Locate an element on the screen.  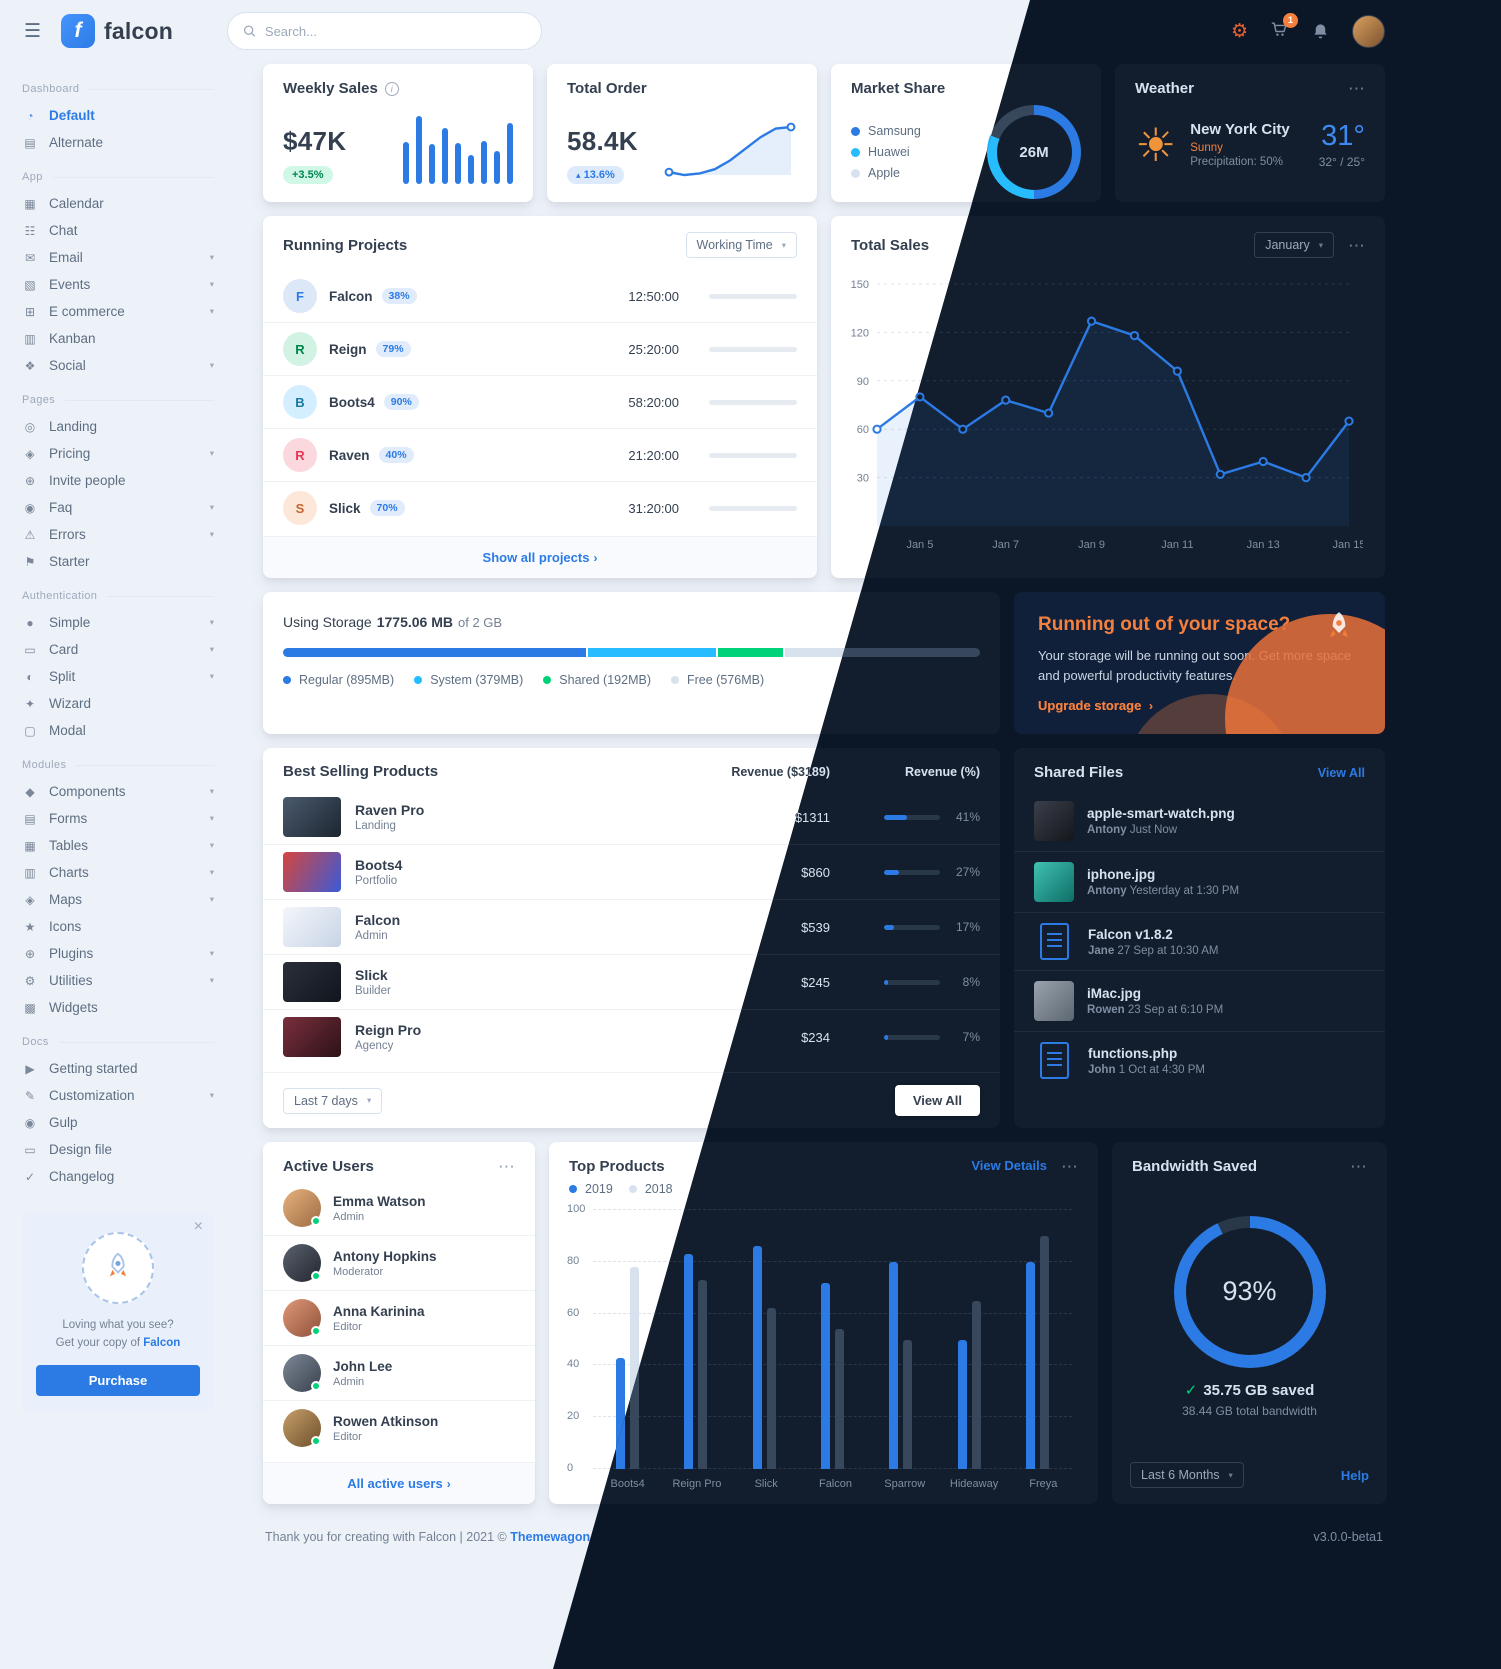
product-name-link: Slick is located at coordinates (371, 975).